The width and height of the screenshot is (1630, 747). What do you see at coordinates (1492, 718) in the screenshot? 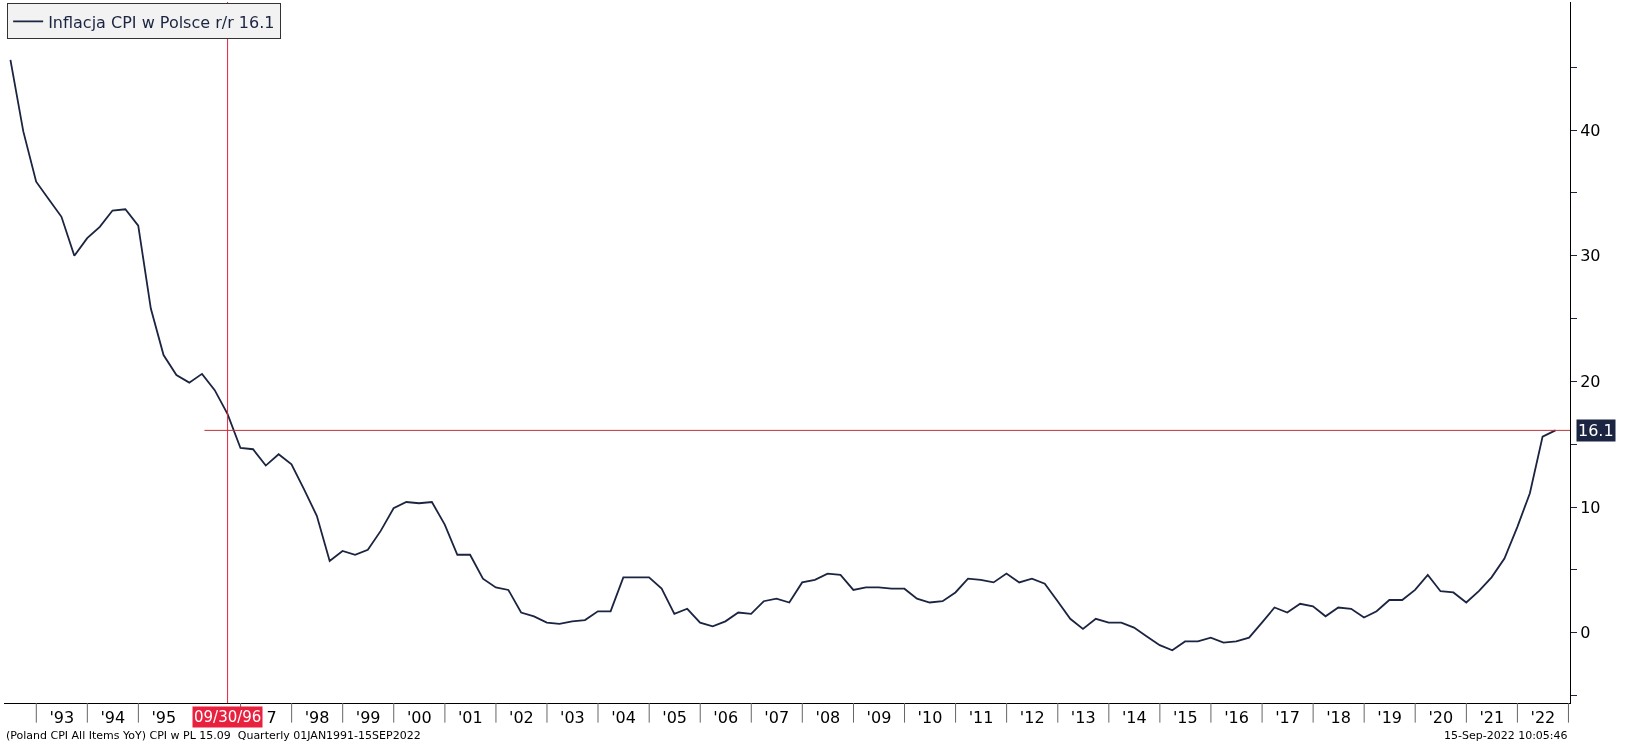
I see `x-tick-label: '21` at bounding box center [1492, 718].